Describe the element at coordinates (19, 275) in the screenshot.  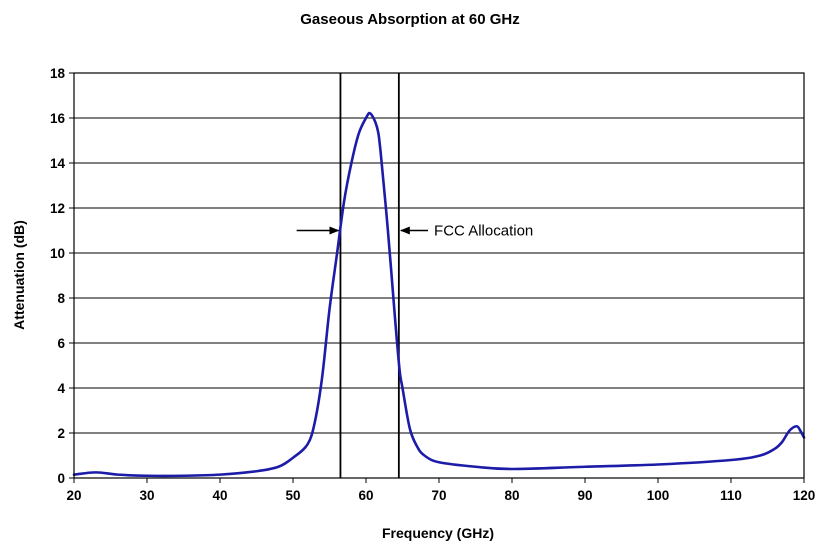
I see `y-axis-label: Attenuation (dB)` at that location.